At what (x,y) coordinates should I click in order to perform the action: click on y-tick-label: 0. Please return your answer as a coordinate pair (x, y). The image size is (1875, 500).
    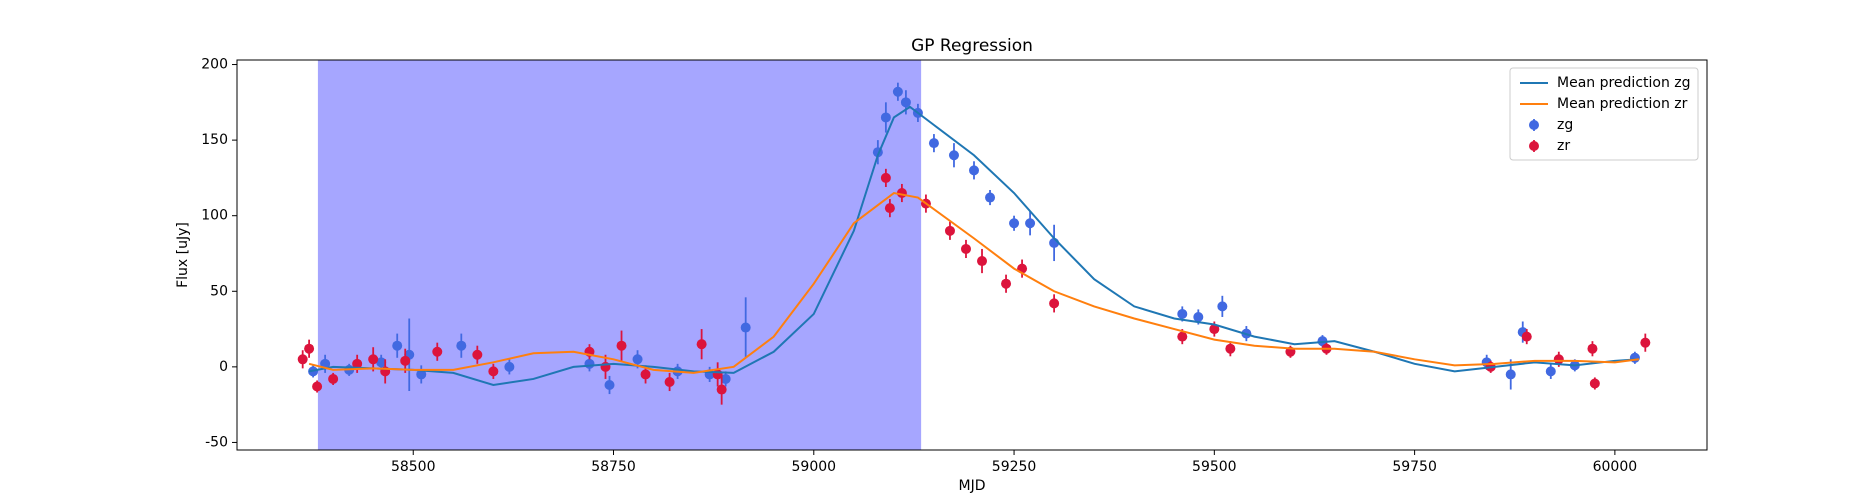
    Looking at the image, I should click on (223, 367).